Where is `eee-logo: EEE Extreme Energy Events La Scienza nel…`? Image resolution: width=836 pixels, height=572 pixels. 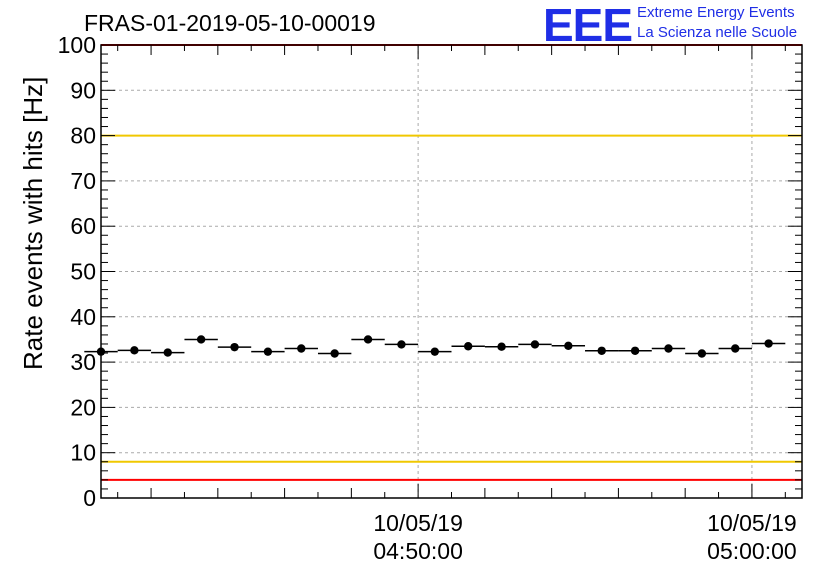 eee-logo: EEE Extreme Energy Events La Scienza nel… is located at coordinates (688, 25).